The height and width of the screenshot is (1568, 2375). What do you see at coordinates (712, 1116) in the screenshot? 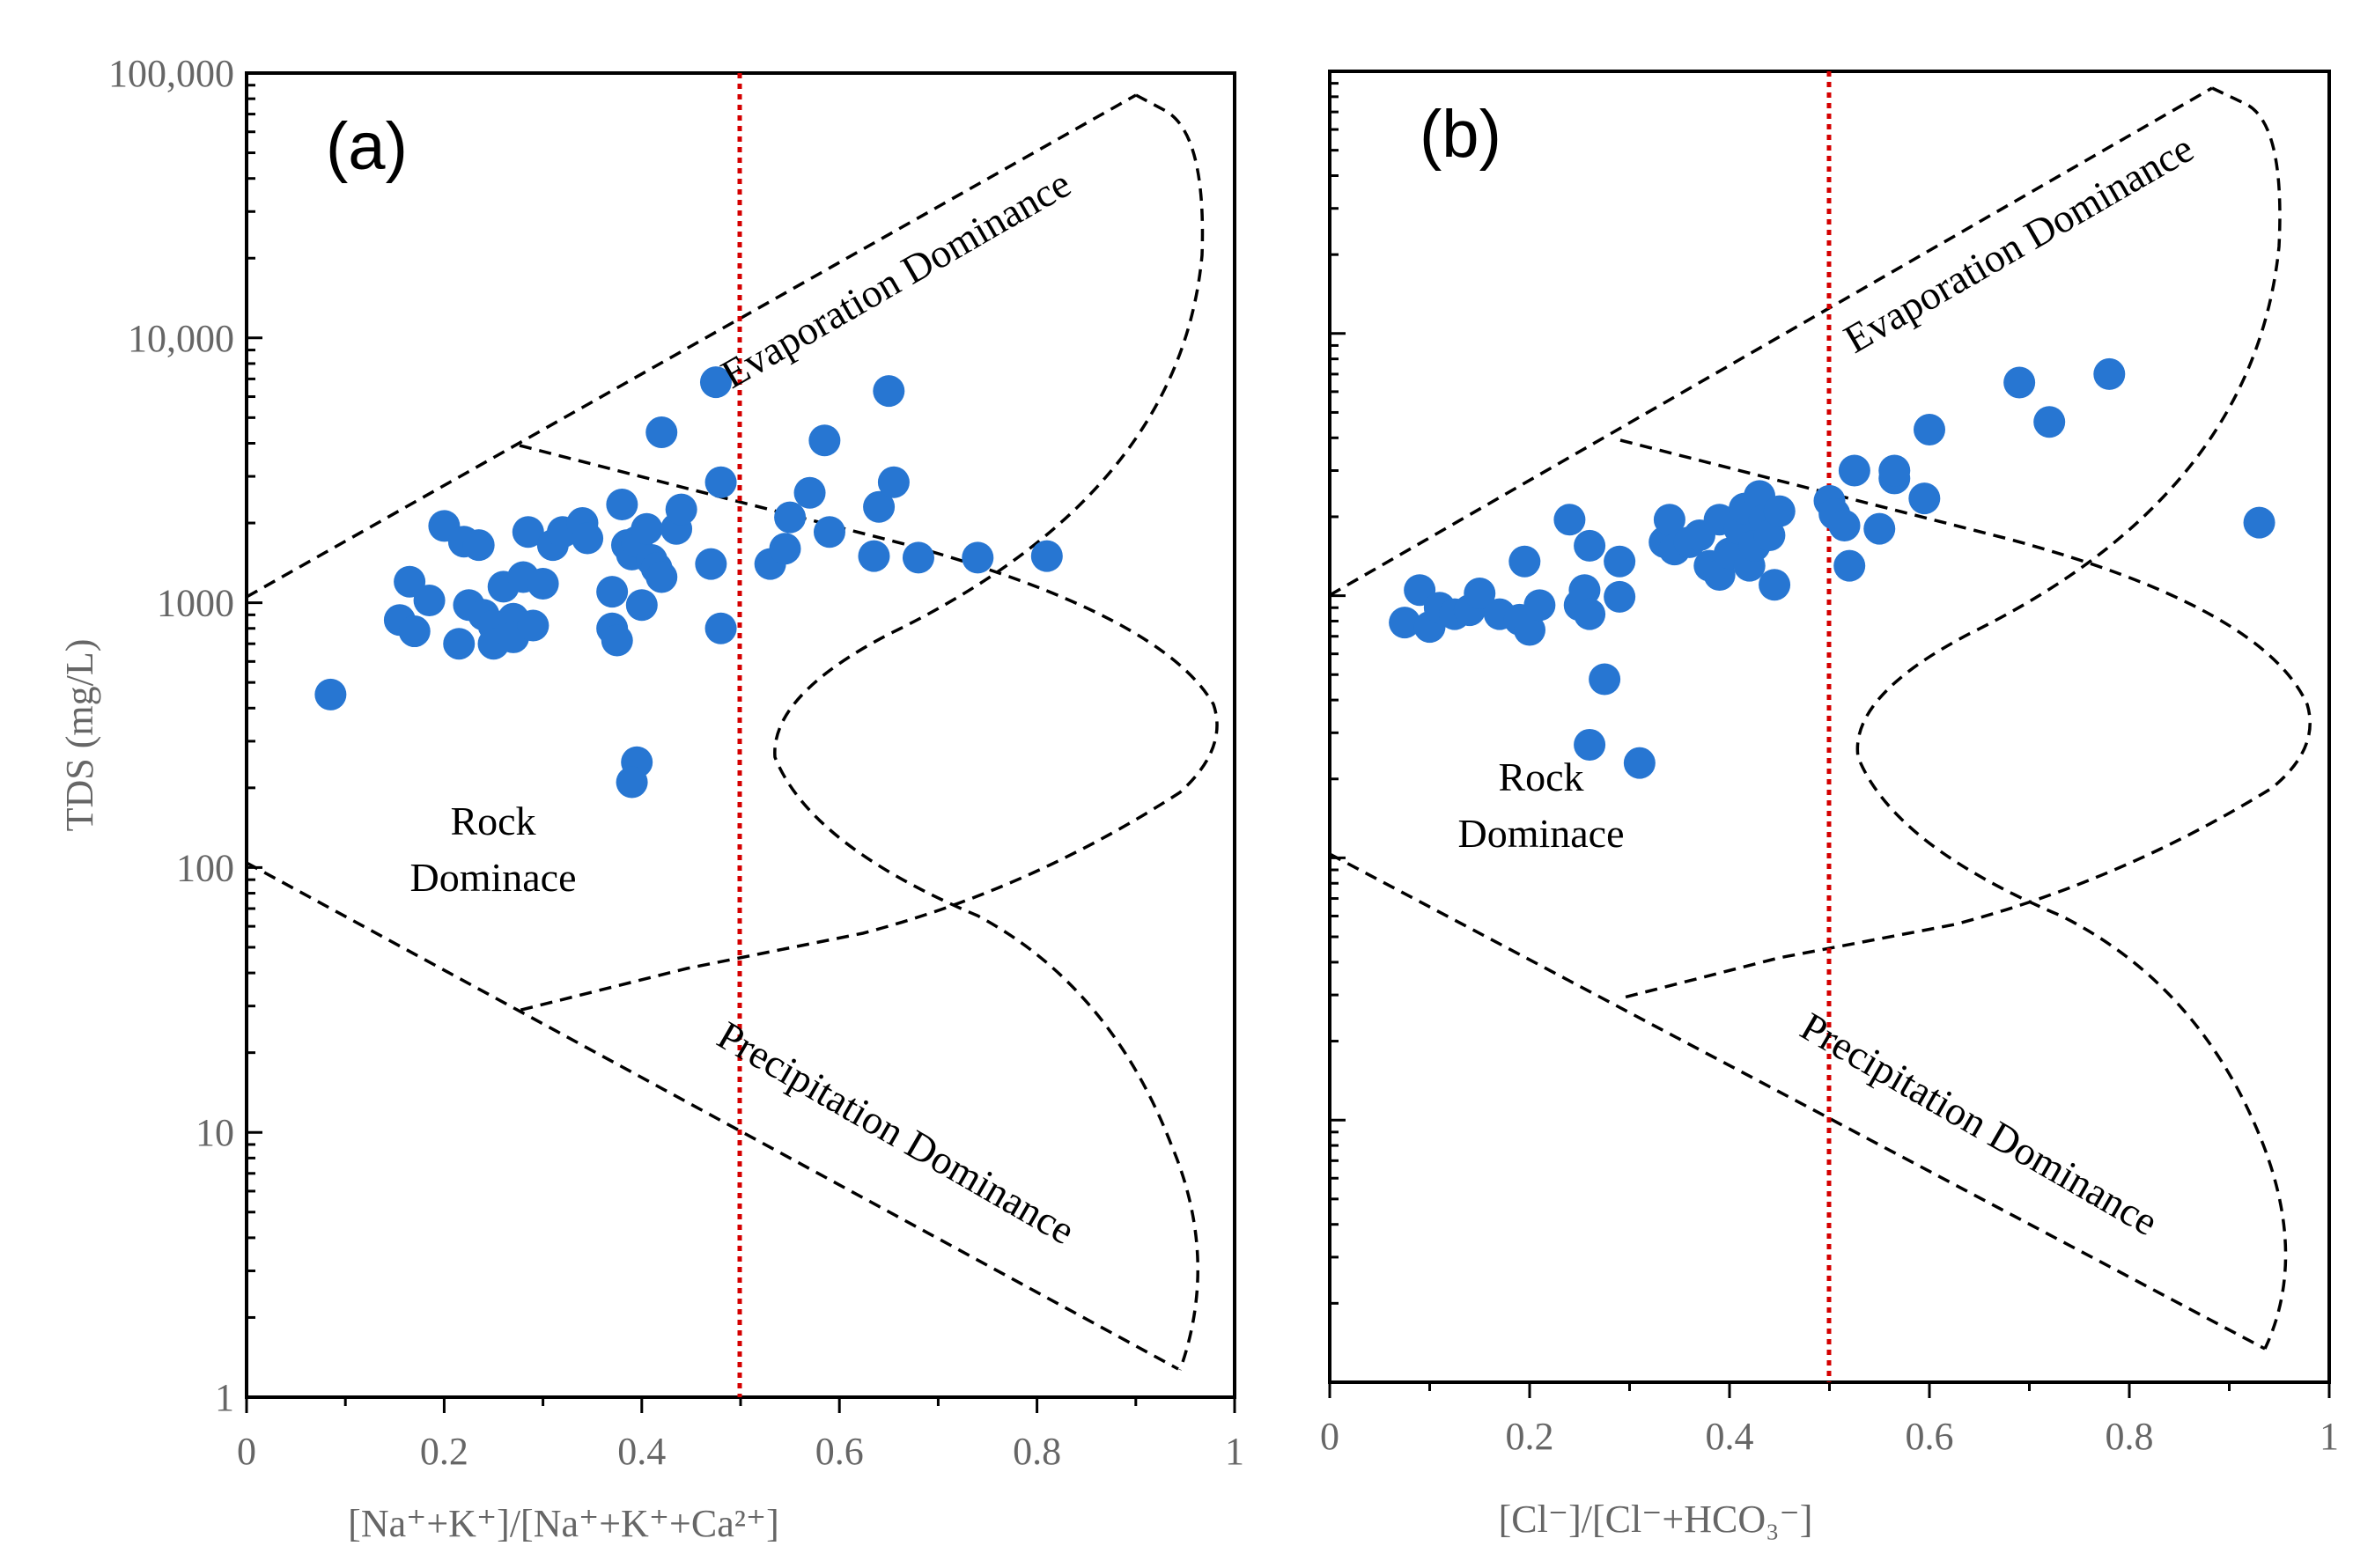
I see `panel-a-precipitation-lower-line` at bounding box center [712, 1116].